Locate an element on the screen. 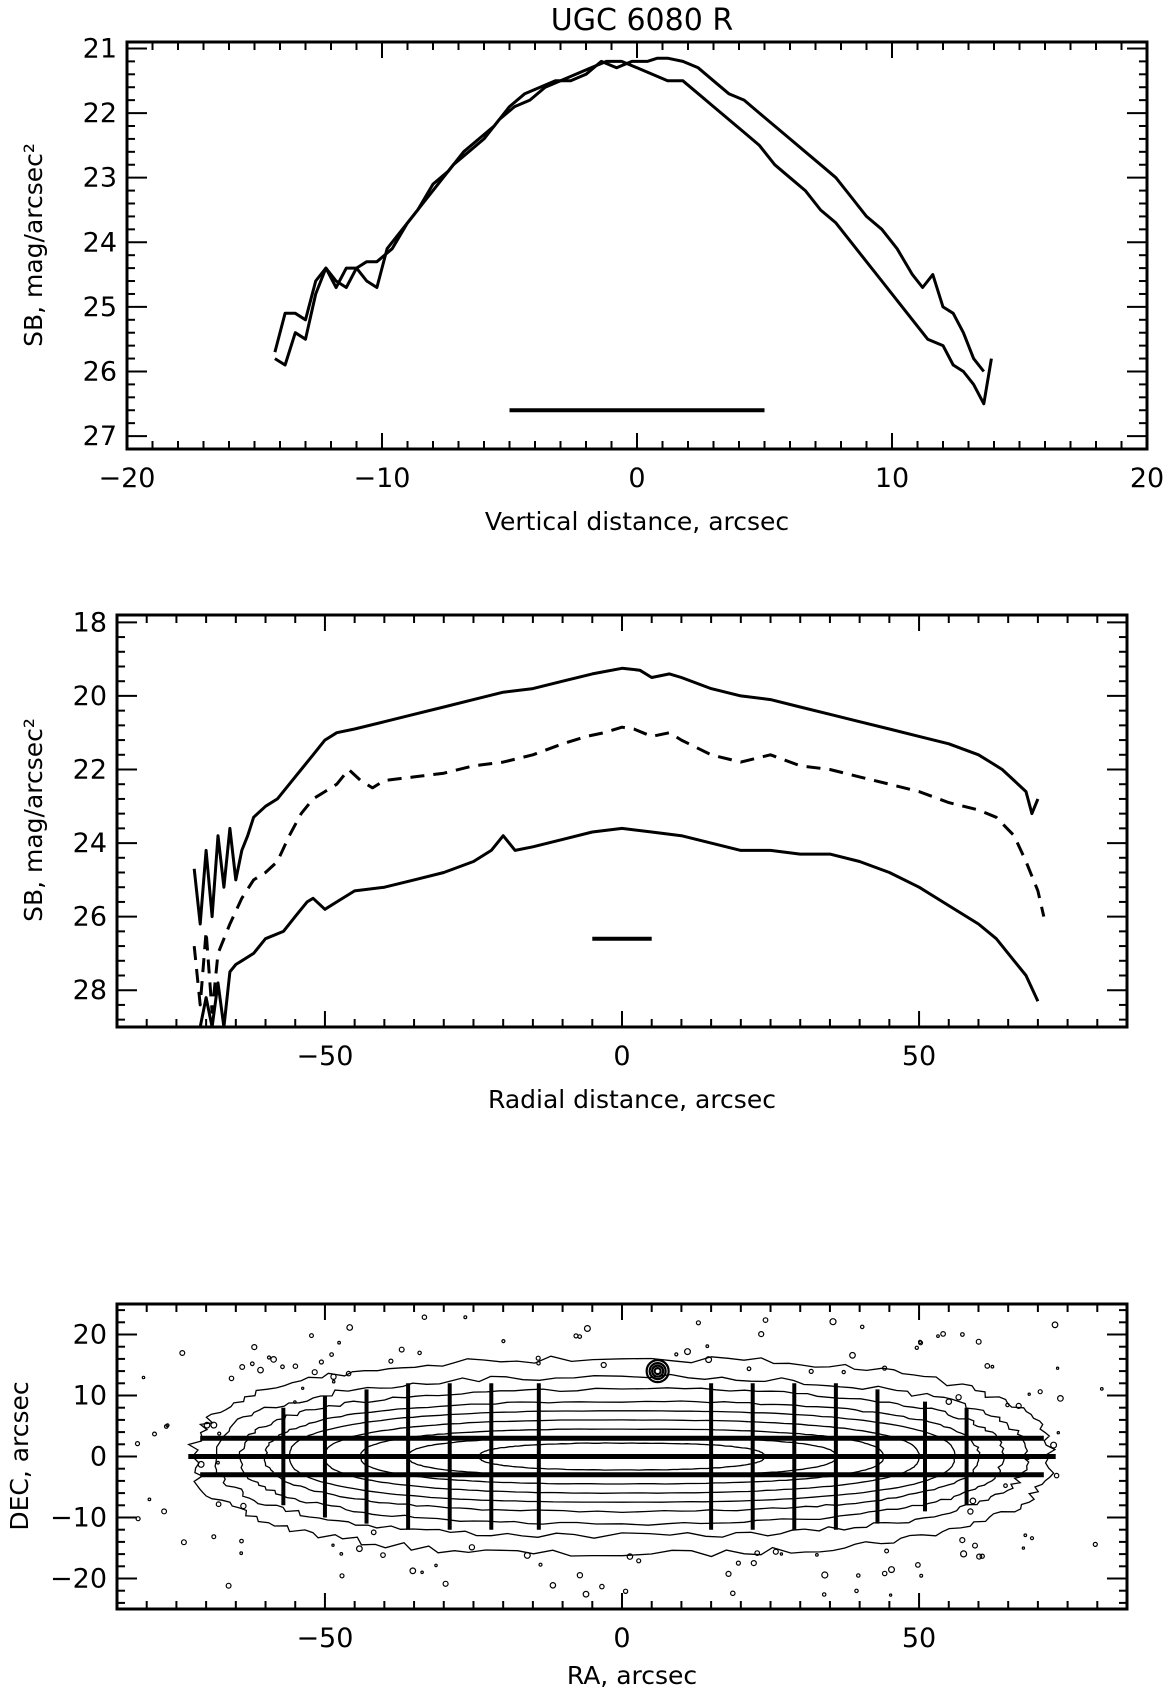 This screenshot has width=1166, height=1689. vertical-profile-xtick-label: −10 is located at coordinates (382, 478).